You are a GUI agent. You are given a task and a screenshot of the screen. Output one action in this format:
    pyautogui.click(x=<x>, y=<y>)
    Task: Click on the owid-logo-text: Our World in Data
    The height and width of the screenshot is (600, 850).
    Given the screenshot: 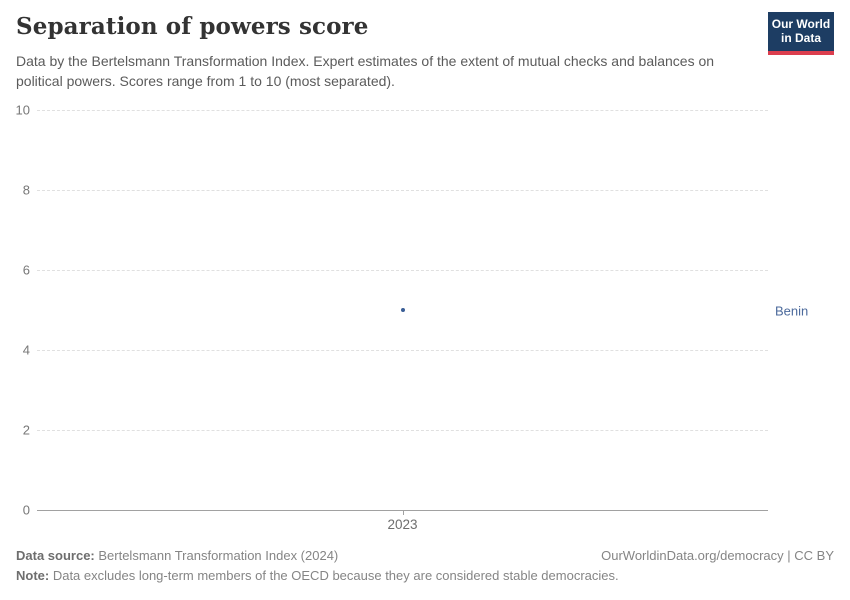 What is the action you would take?
    pyautogui.click(x=801, y=31)
    